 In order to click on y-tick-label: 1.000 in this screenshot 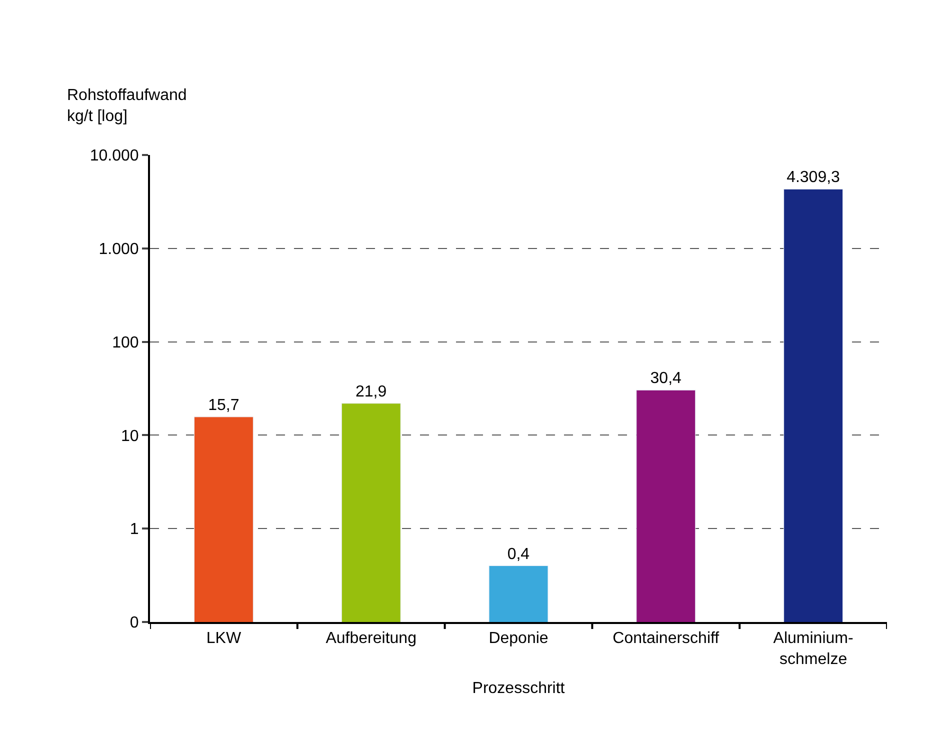, I will do `click(118, 249)`.